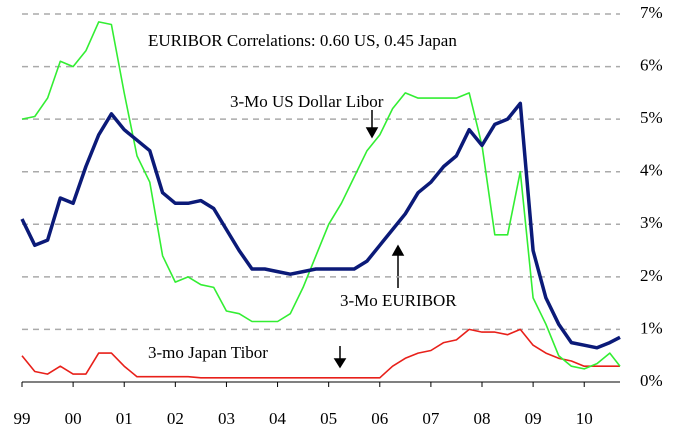 This screenshot has height=432, width=685. What do you see at coordinates (651, 380) in the screenshot?
I see `y-tick-label: 0%` at bounding box center [651, 380].